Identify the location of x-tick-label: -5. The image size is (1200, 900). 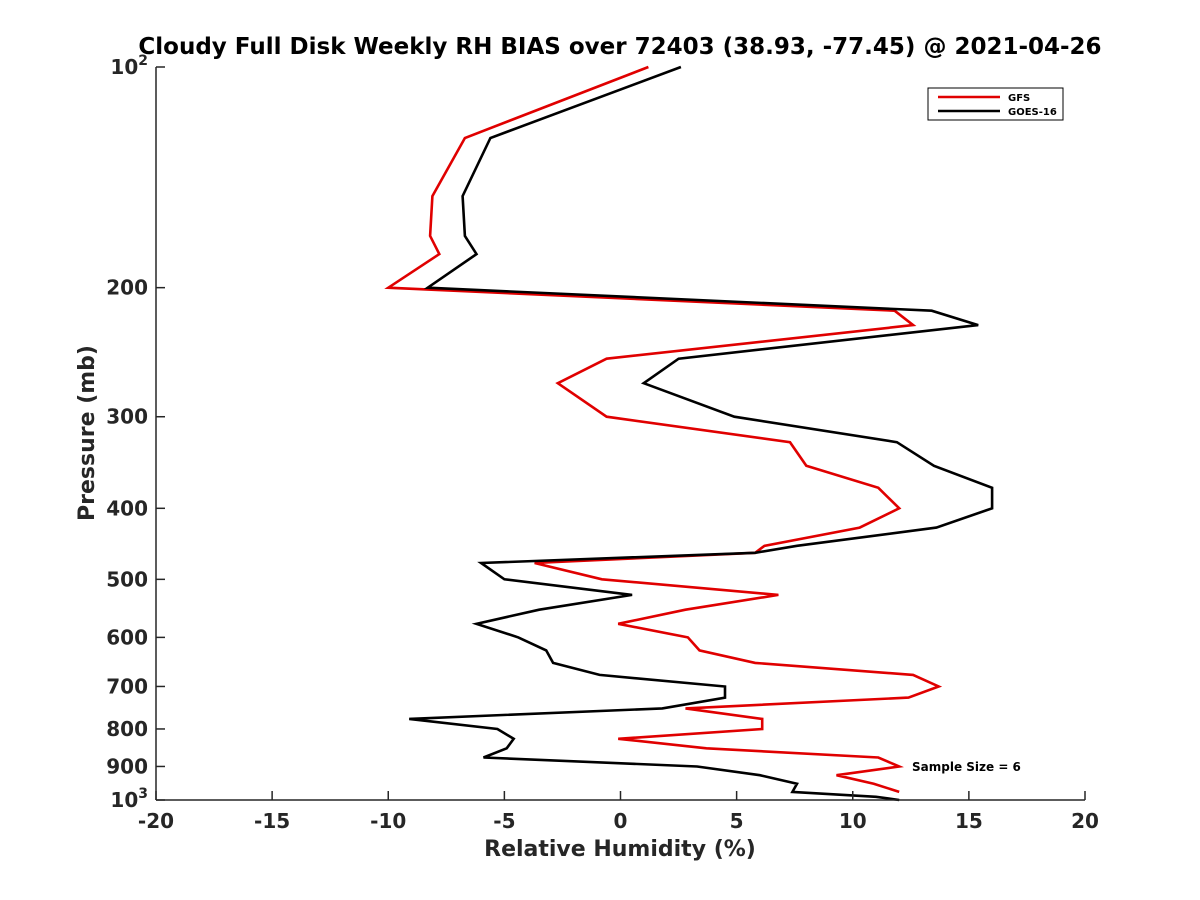
(504, 821).